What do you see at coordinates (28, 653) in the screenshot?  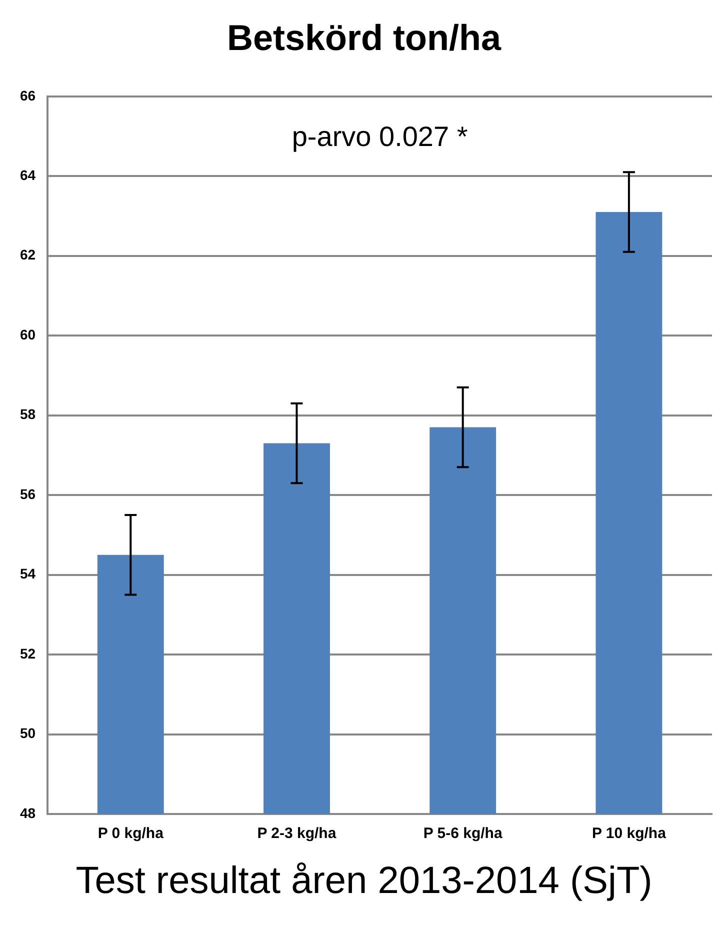 I see `y-tick-label: 52` at bounding box center [28, 653].